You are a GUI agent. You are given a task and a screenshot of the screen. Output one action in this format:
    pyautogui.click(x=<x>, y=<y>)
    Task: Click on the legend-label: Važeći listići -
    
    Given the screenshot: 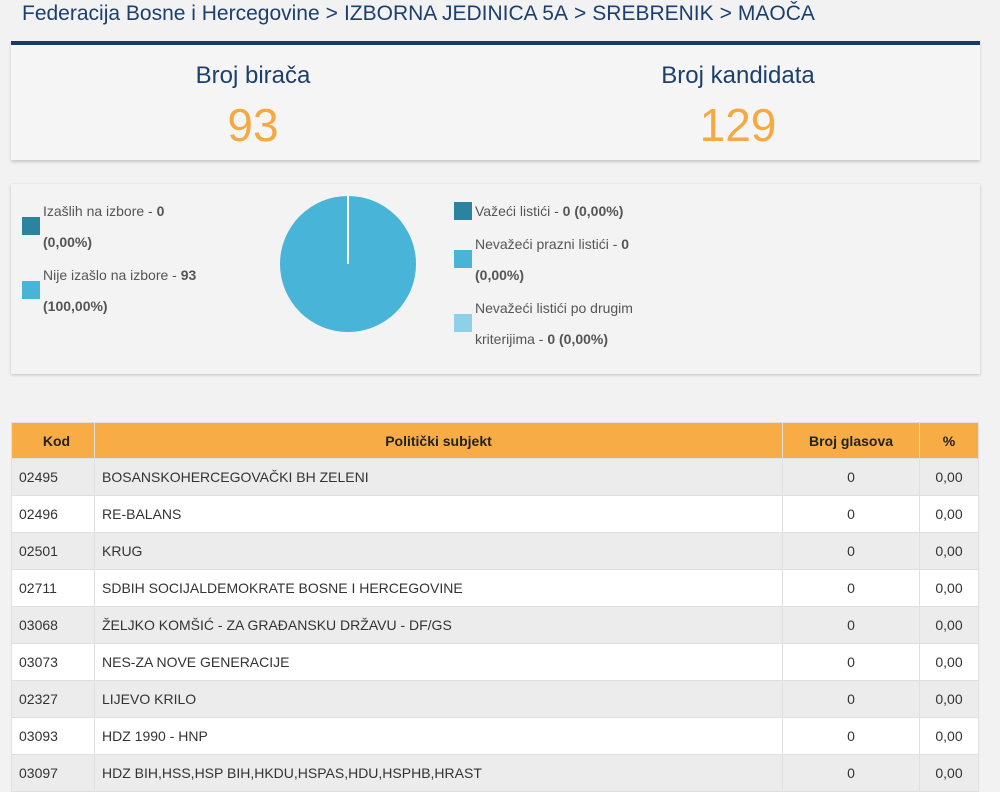 What is the action you would take?
    pyautogui.click(x=519, y=211)
    